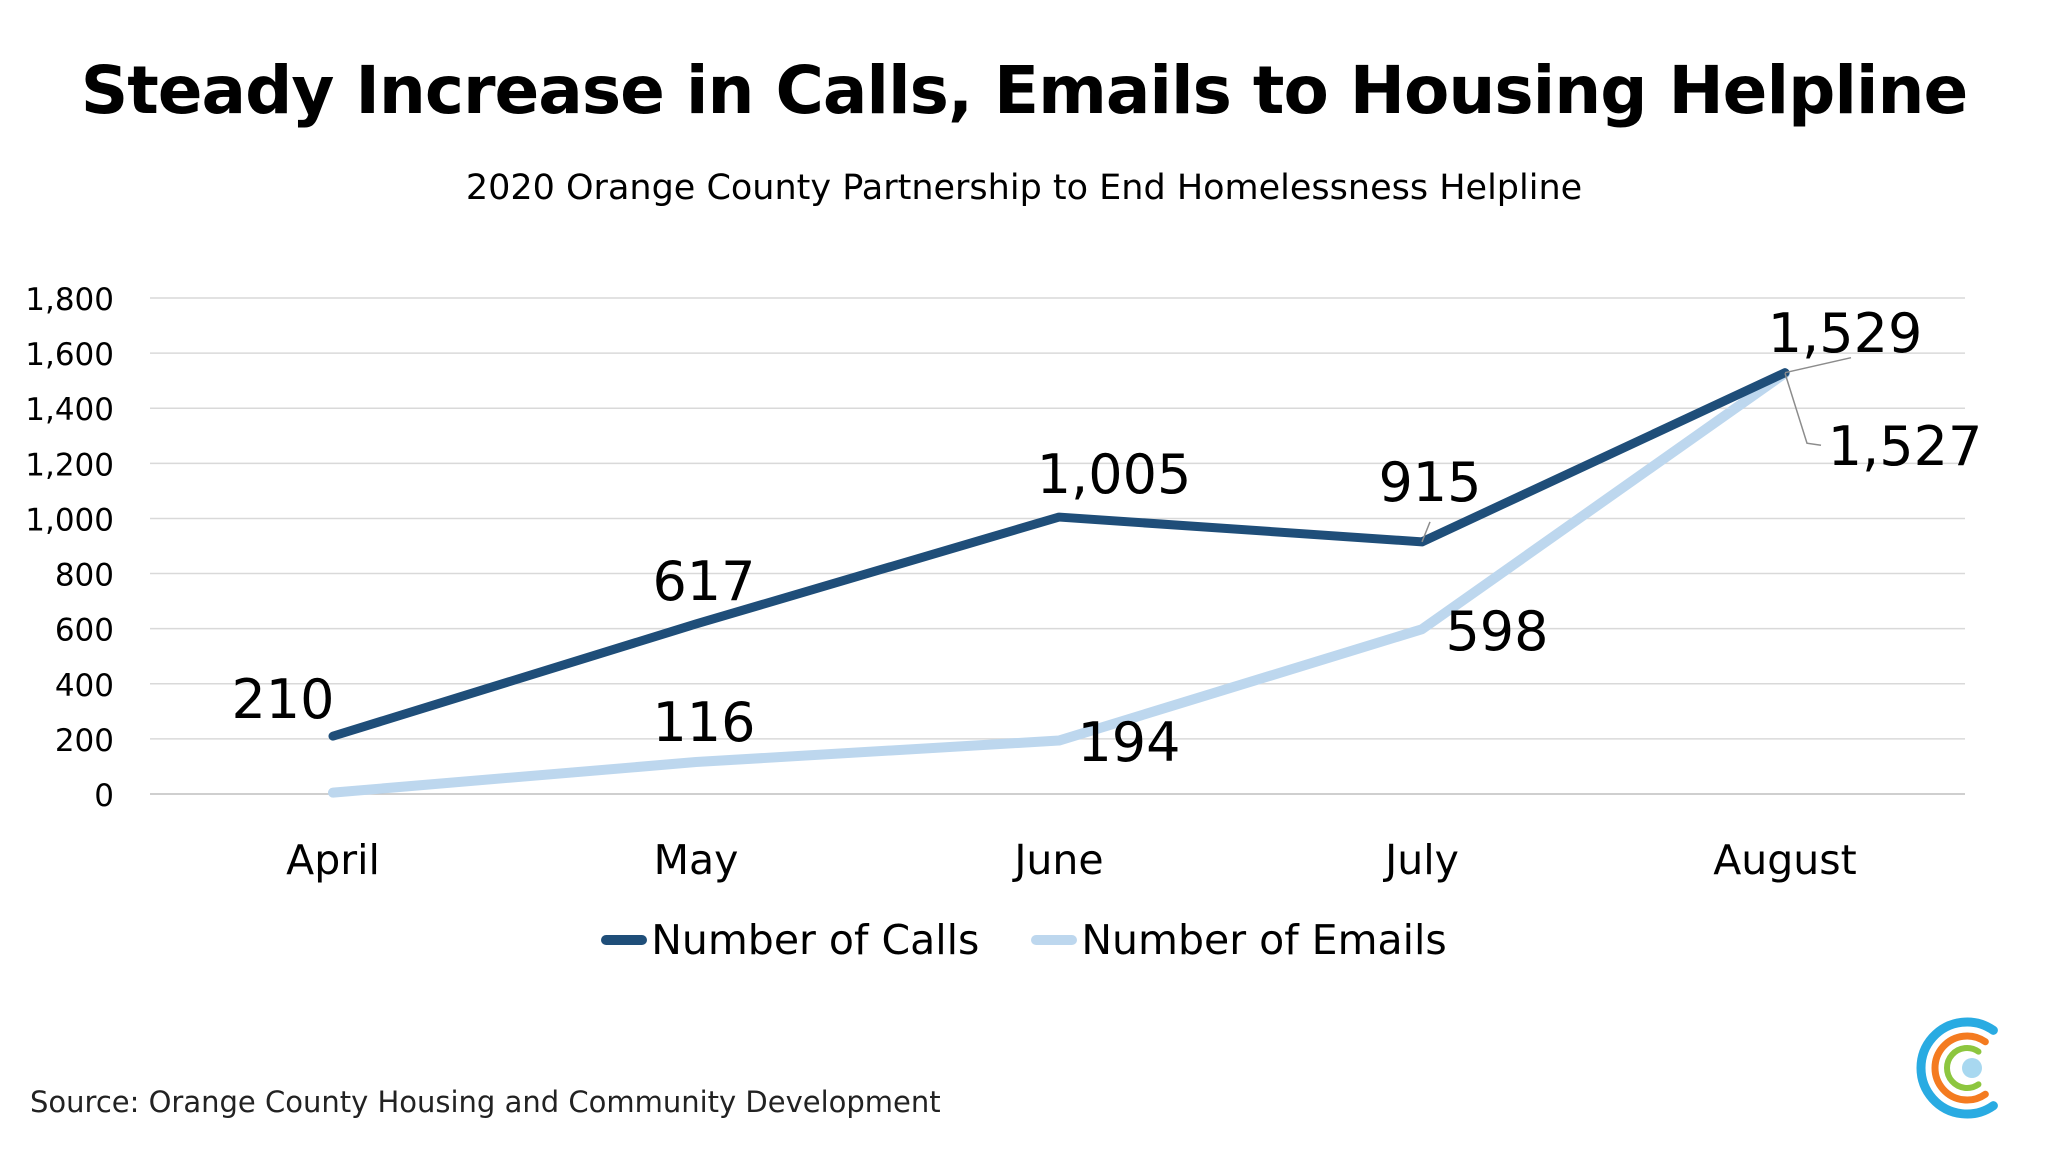 The width and height of the screenshot is (2048, 1152). Describe the element at coordinates (703, 581) in the screenshot. I see `data-label-calls: 617` at that location.